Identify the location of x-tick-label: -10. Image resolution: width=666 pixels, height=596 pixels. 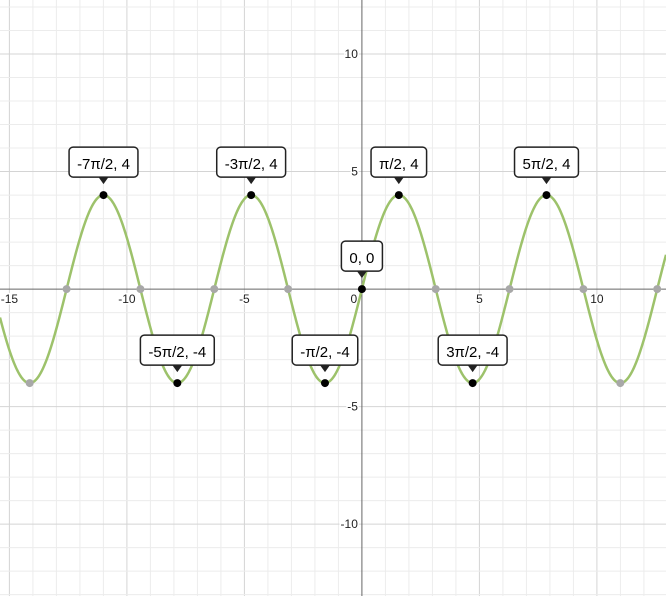
(127, 299).